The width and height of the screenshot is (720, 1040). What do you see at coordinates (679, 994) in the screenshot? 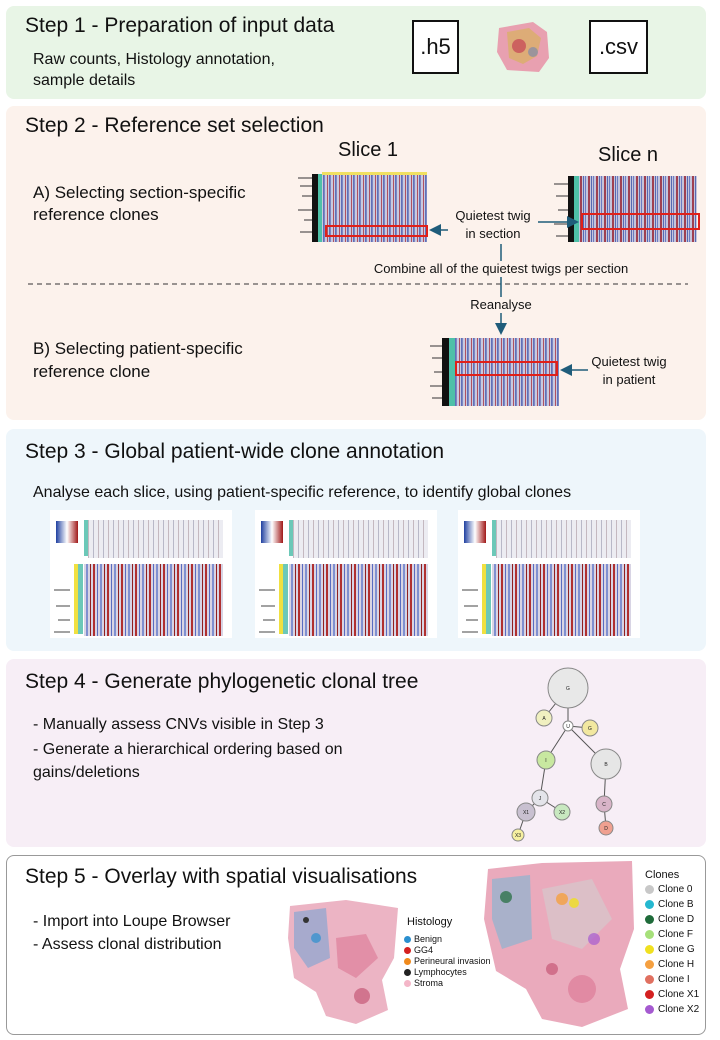
I see `clone-legend-label: Clone X1` at bounding box center [679, 994].